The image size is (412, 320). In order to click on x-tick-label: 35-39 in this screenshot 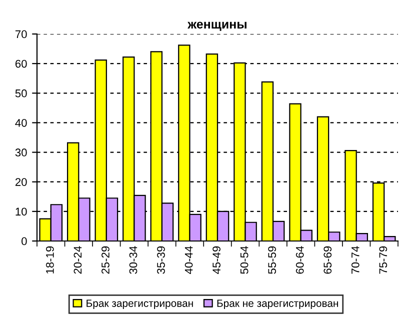, I will do `click(161, 260)`.